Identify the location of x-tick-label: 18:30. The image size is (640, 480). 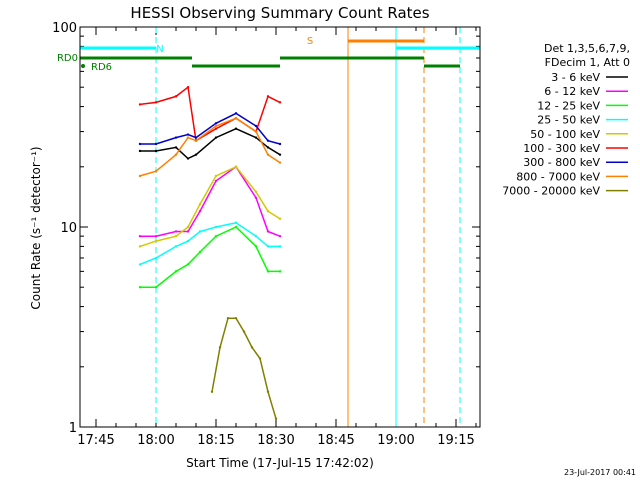
(275, 440).